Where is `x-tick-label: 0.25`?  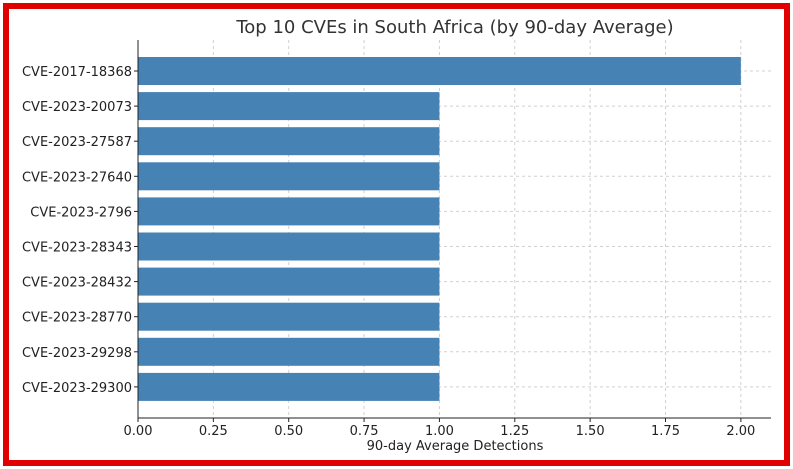 x-tick-label: 0.25 is located at coordinates (213, 431).